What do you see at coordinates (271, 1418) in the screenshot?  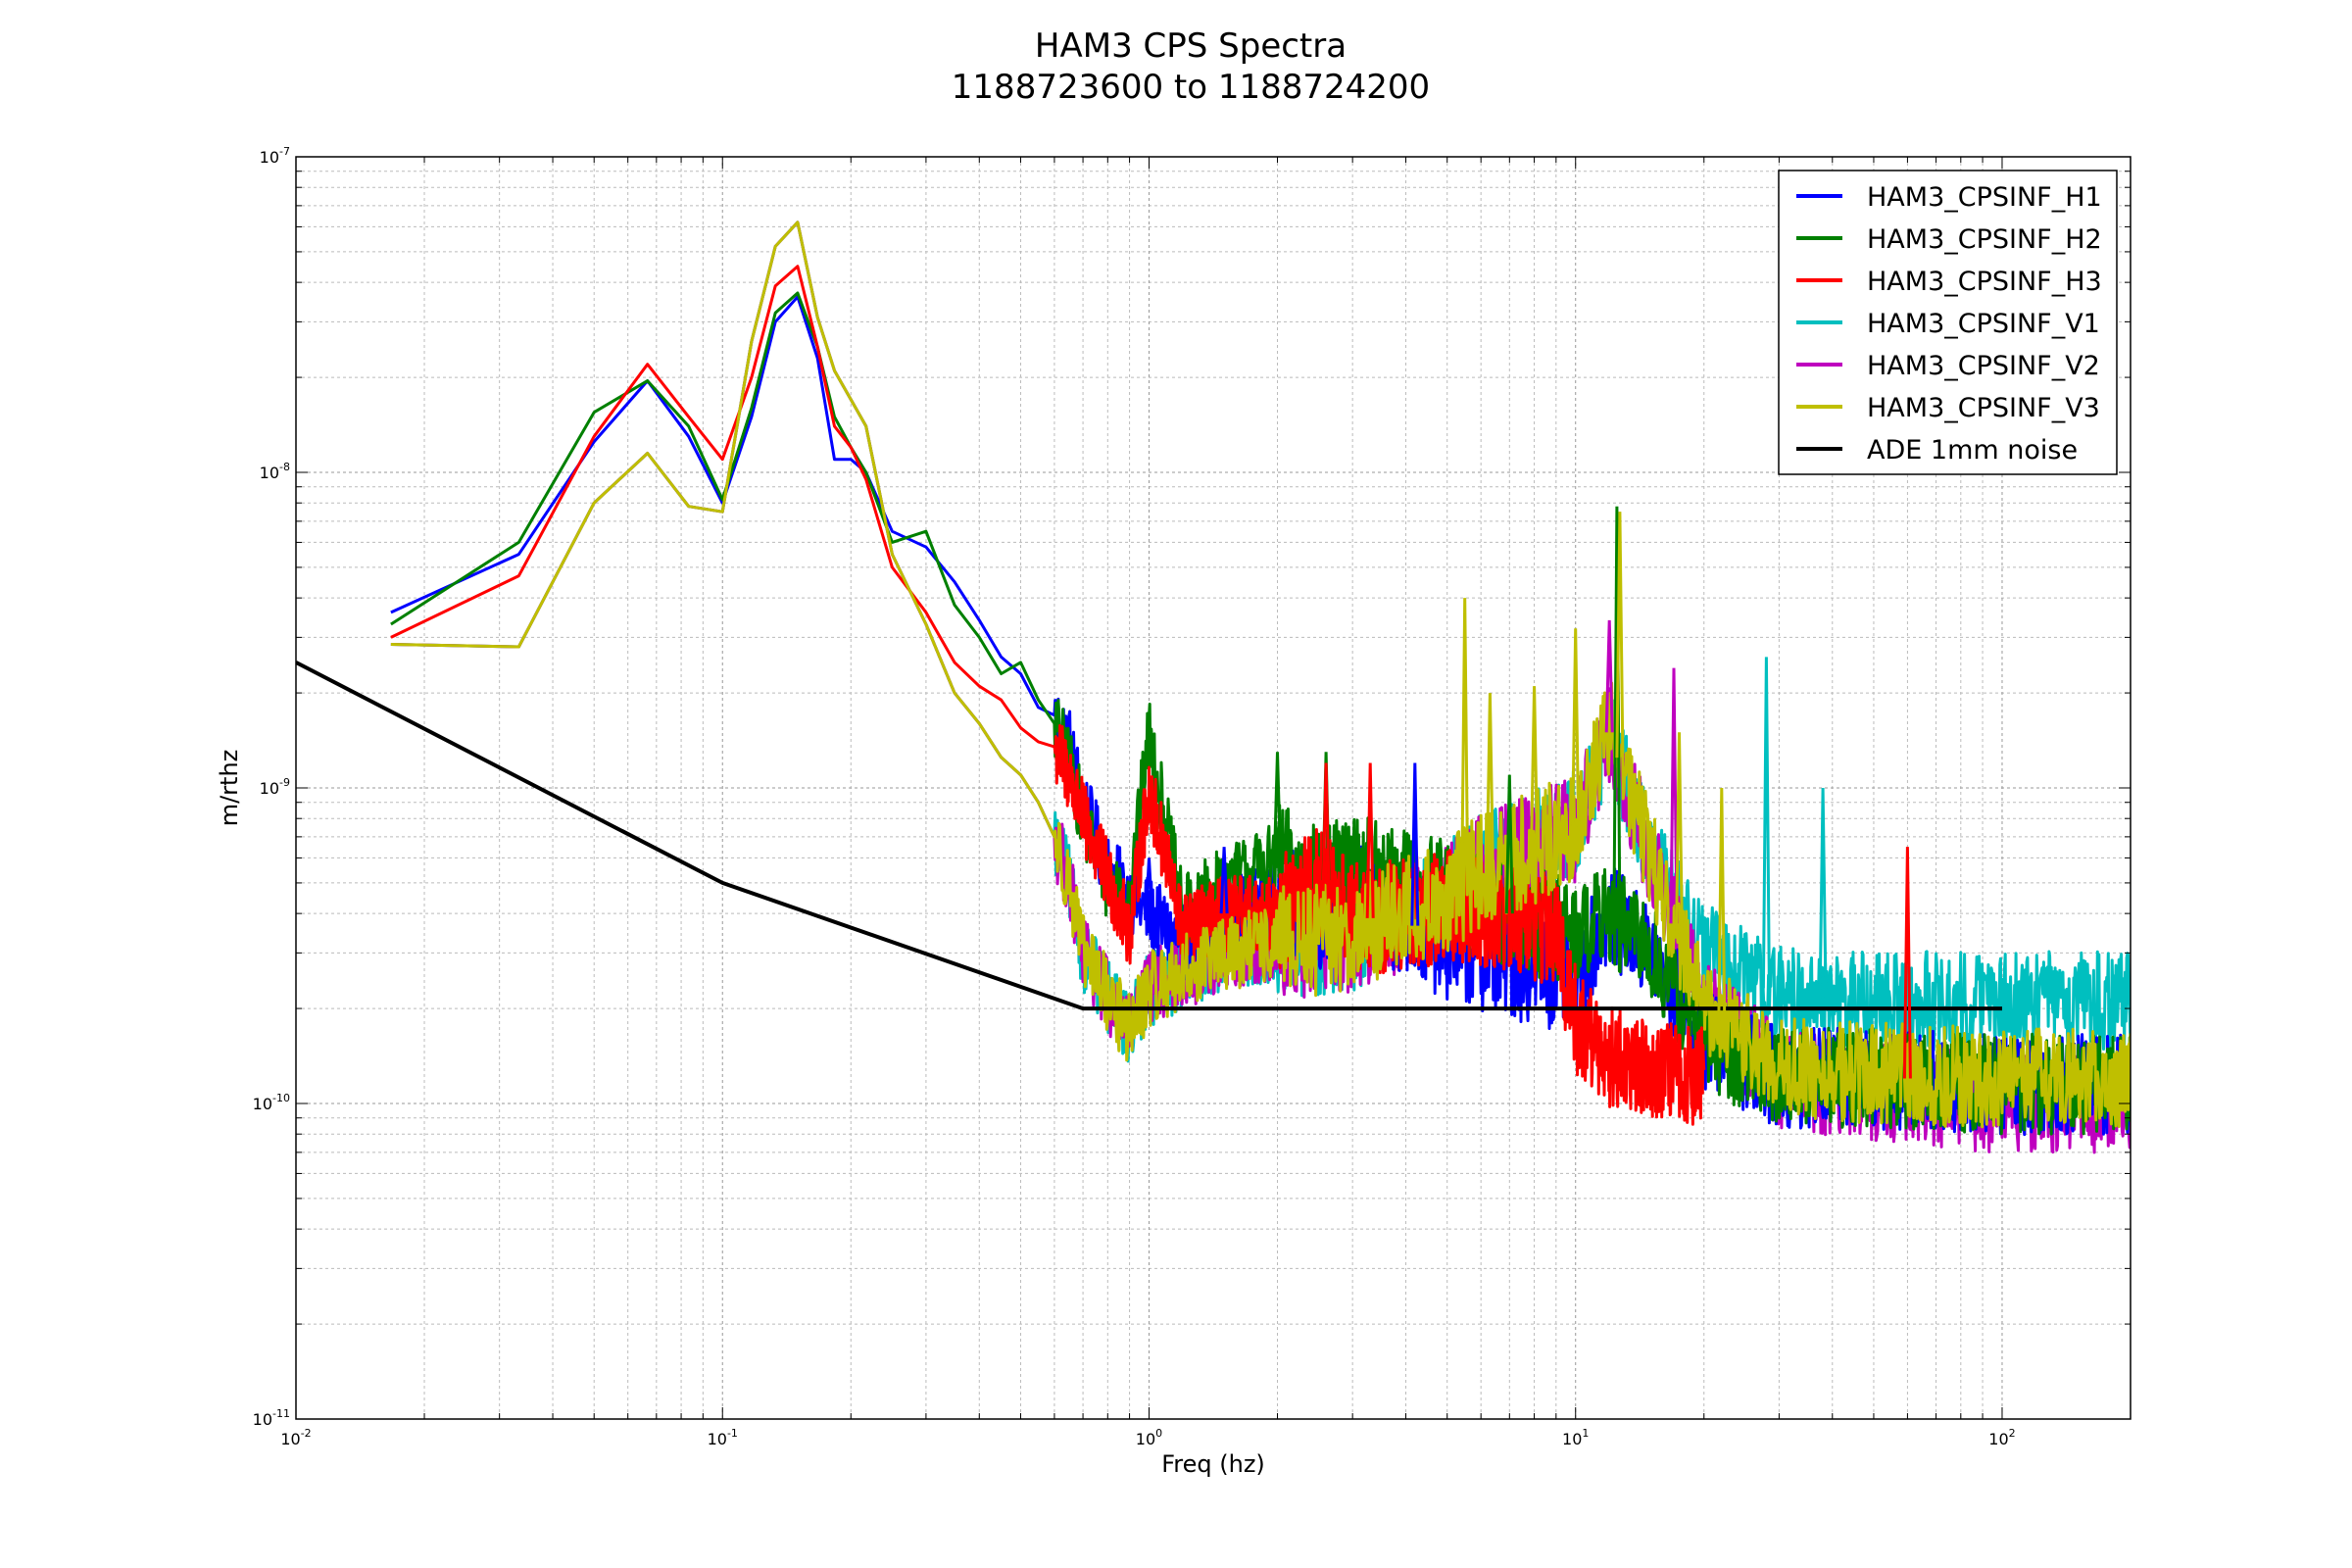 I see `y-tick-label: 10⁻¹¹` at bounding box center [271, 1418].